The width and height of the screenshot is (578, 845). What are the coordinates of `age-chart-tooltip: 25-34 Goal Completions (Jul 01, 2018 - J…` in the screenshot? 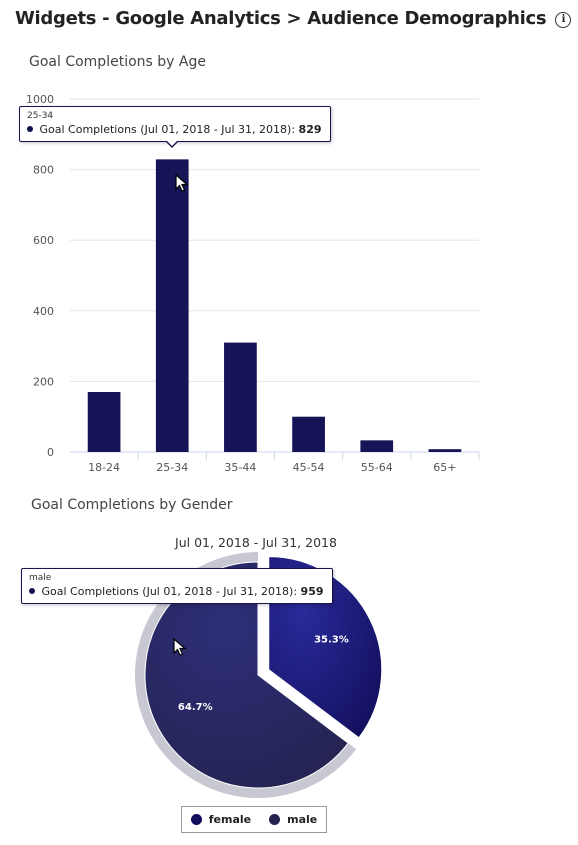 It's located at (175, 127).